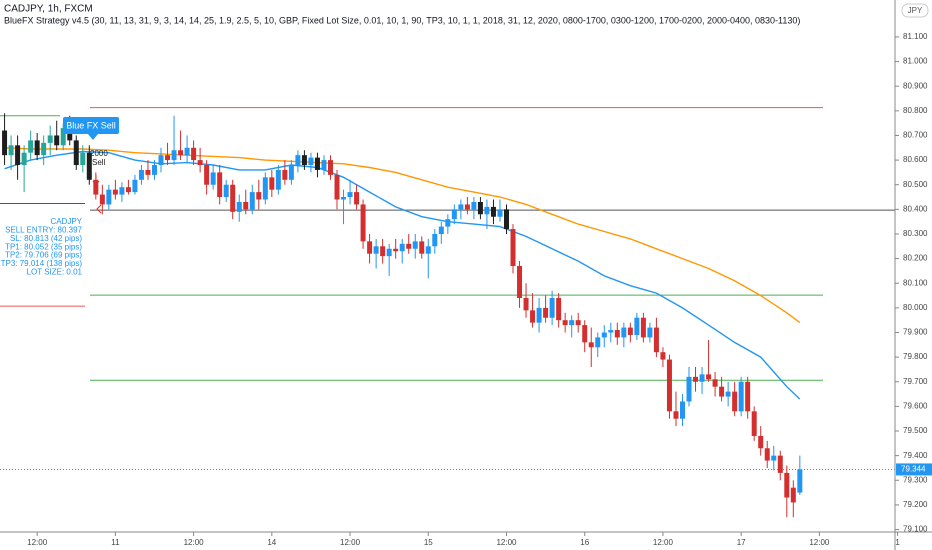 The height and width of the screenshot is (550, 932). What do you see at coordinates (43, 255) in the screenshot?
I see `trade-info: TP2: 79.706 (69 pips)` at bounding box center [43, 255].